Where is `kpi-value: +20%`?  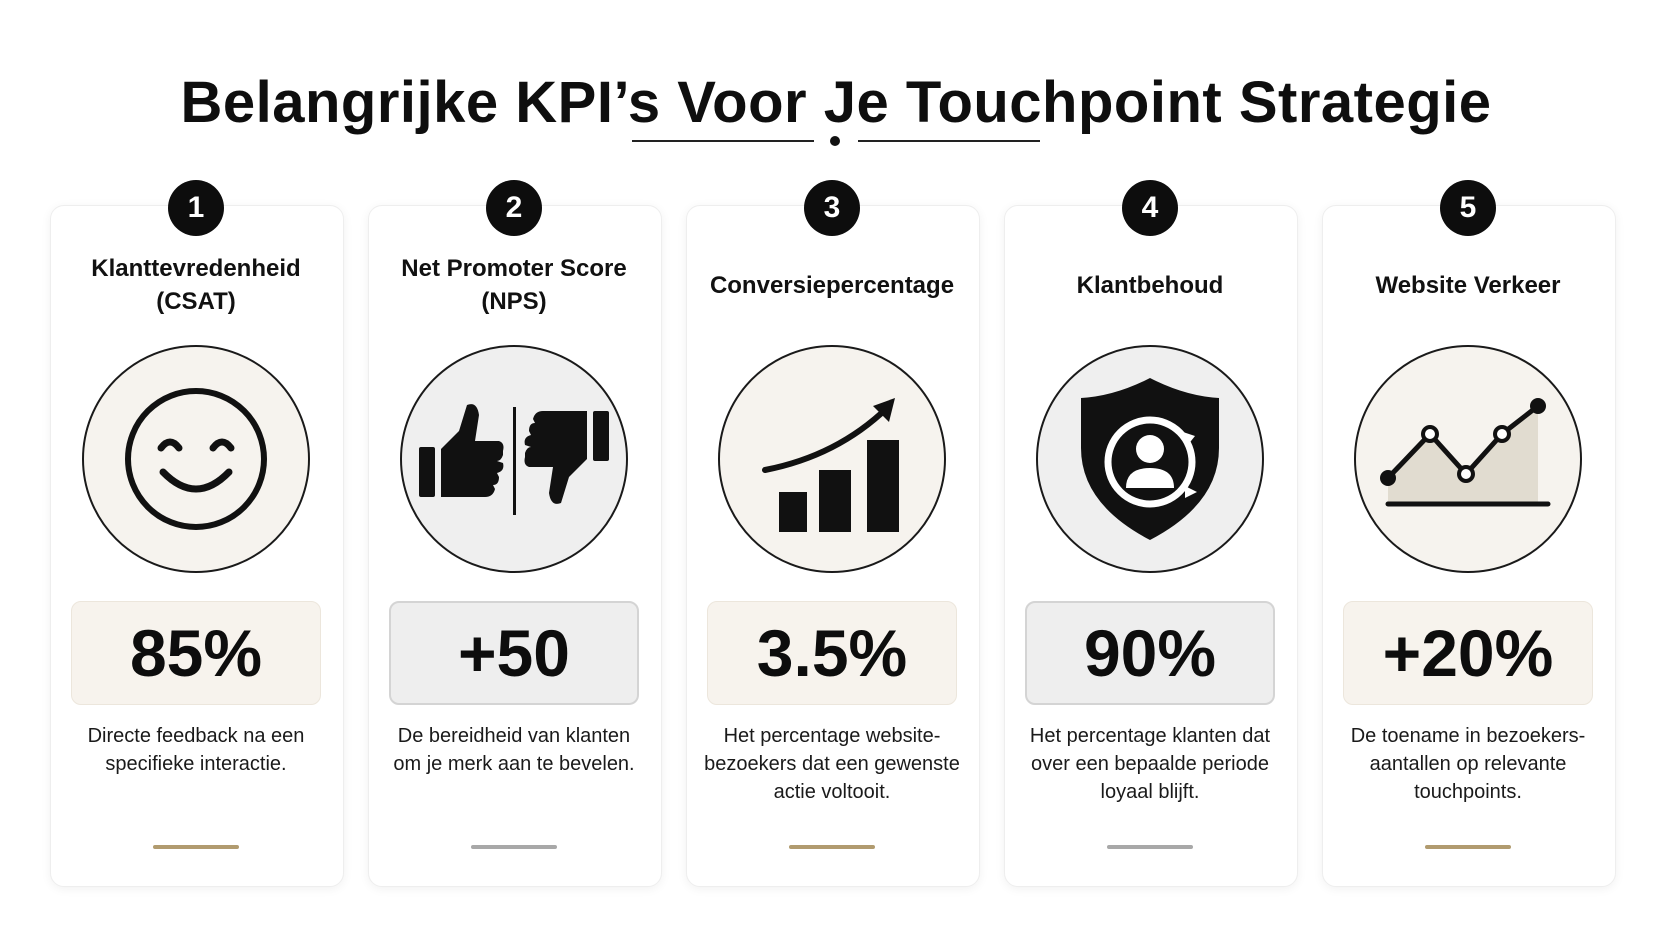 kpi-value: +20% is located at coordinates (1468, 653).